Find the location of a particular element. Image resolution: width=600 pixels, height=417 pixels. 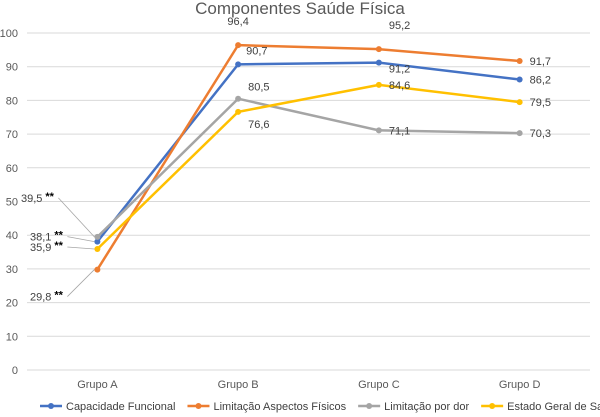

legend-label: Estado Geral de Saúde is located at coordinates (553, 407).